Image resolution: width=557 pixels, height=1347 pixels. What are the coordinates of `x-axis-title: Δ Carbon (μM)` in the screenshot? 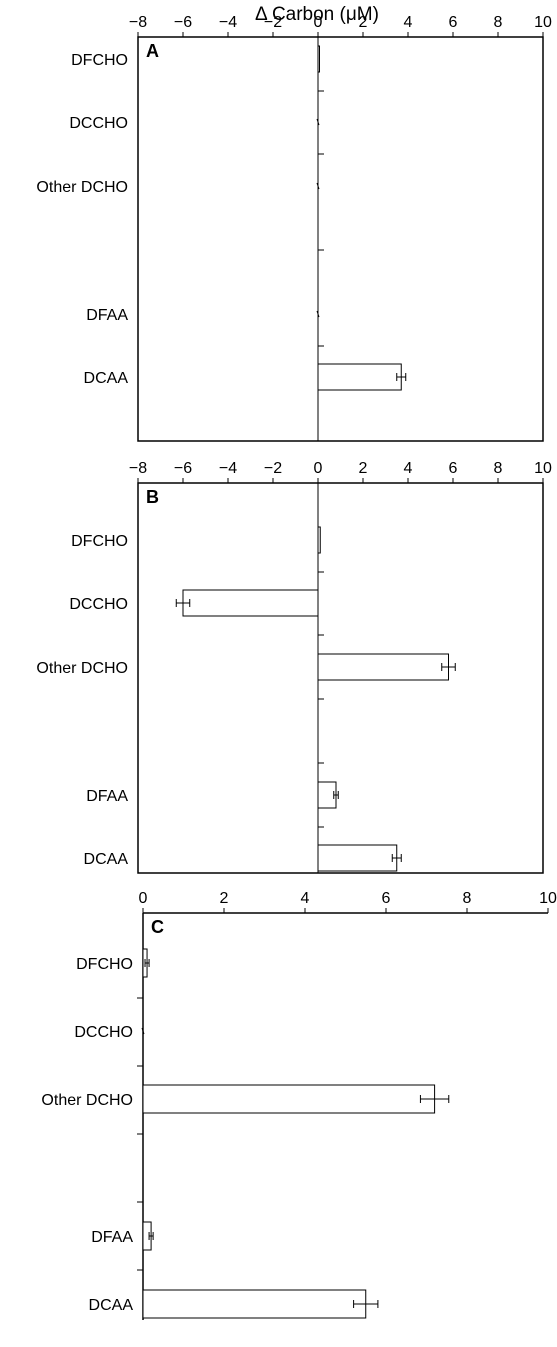 It's located at (317, 14).